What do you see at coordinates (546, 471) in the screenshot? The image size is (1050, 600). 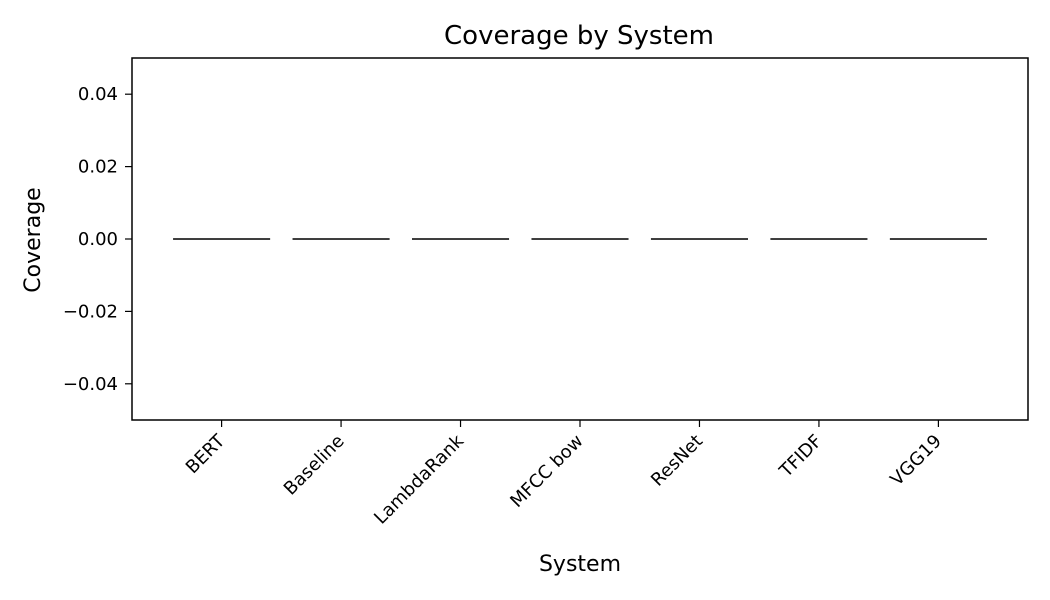 I see `x-tick-label: MFCC bow` at bounding box center [546, 471].